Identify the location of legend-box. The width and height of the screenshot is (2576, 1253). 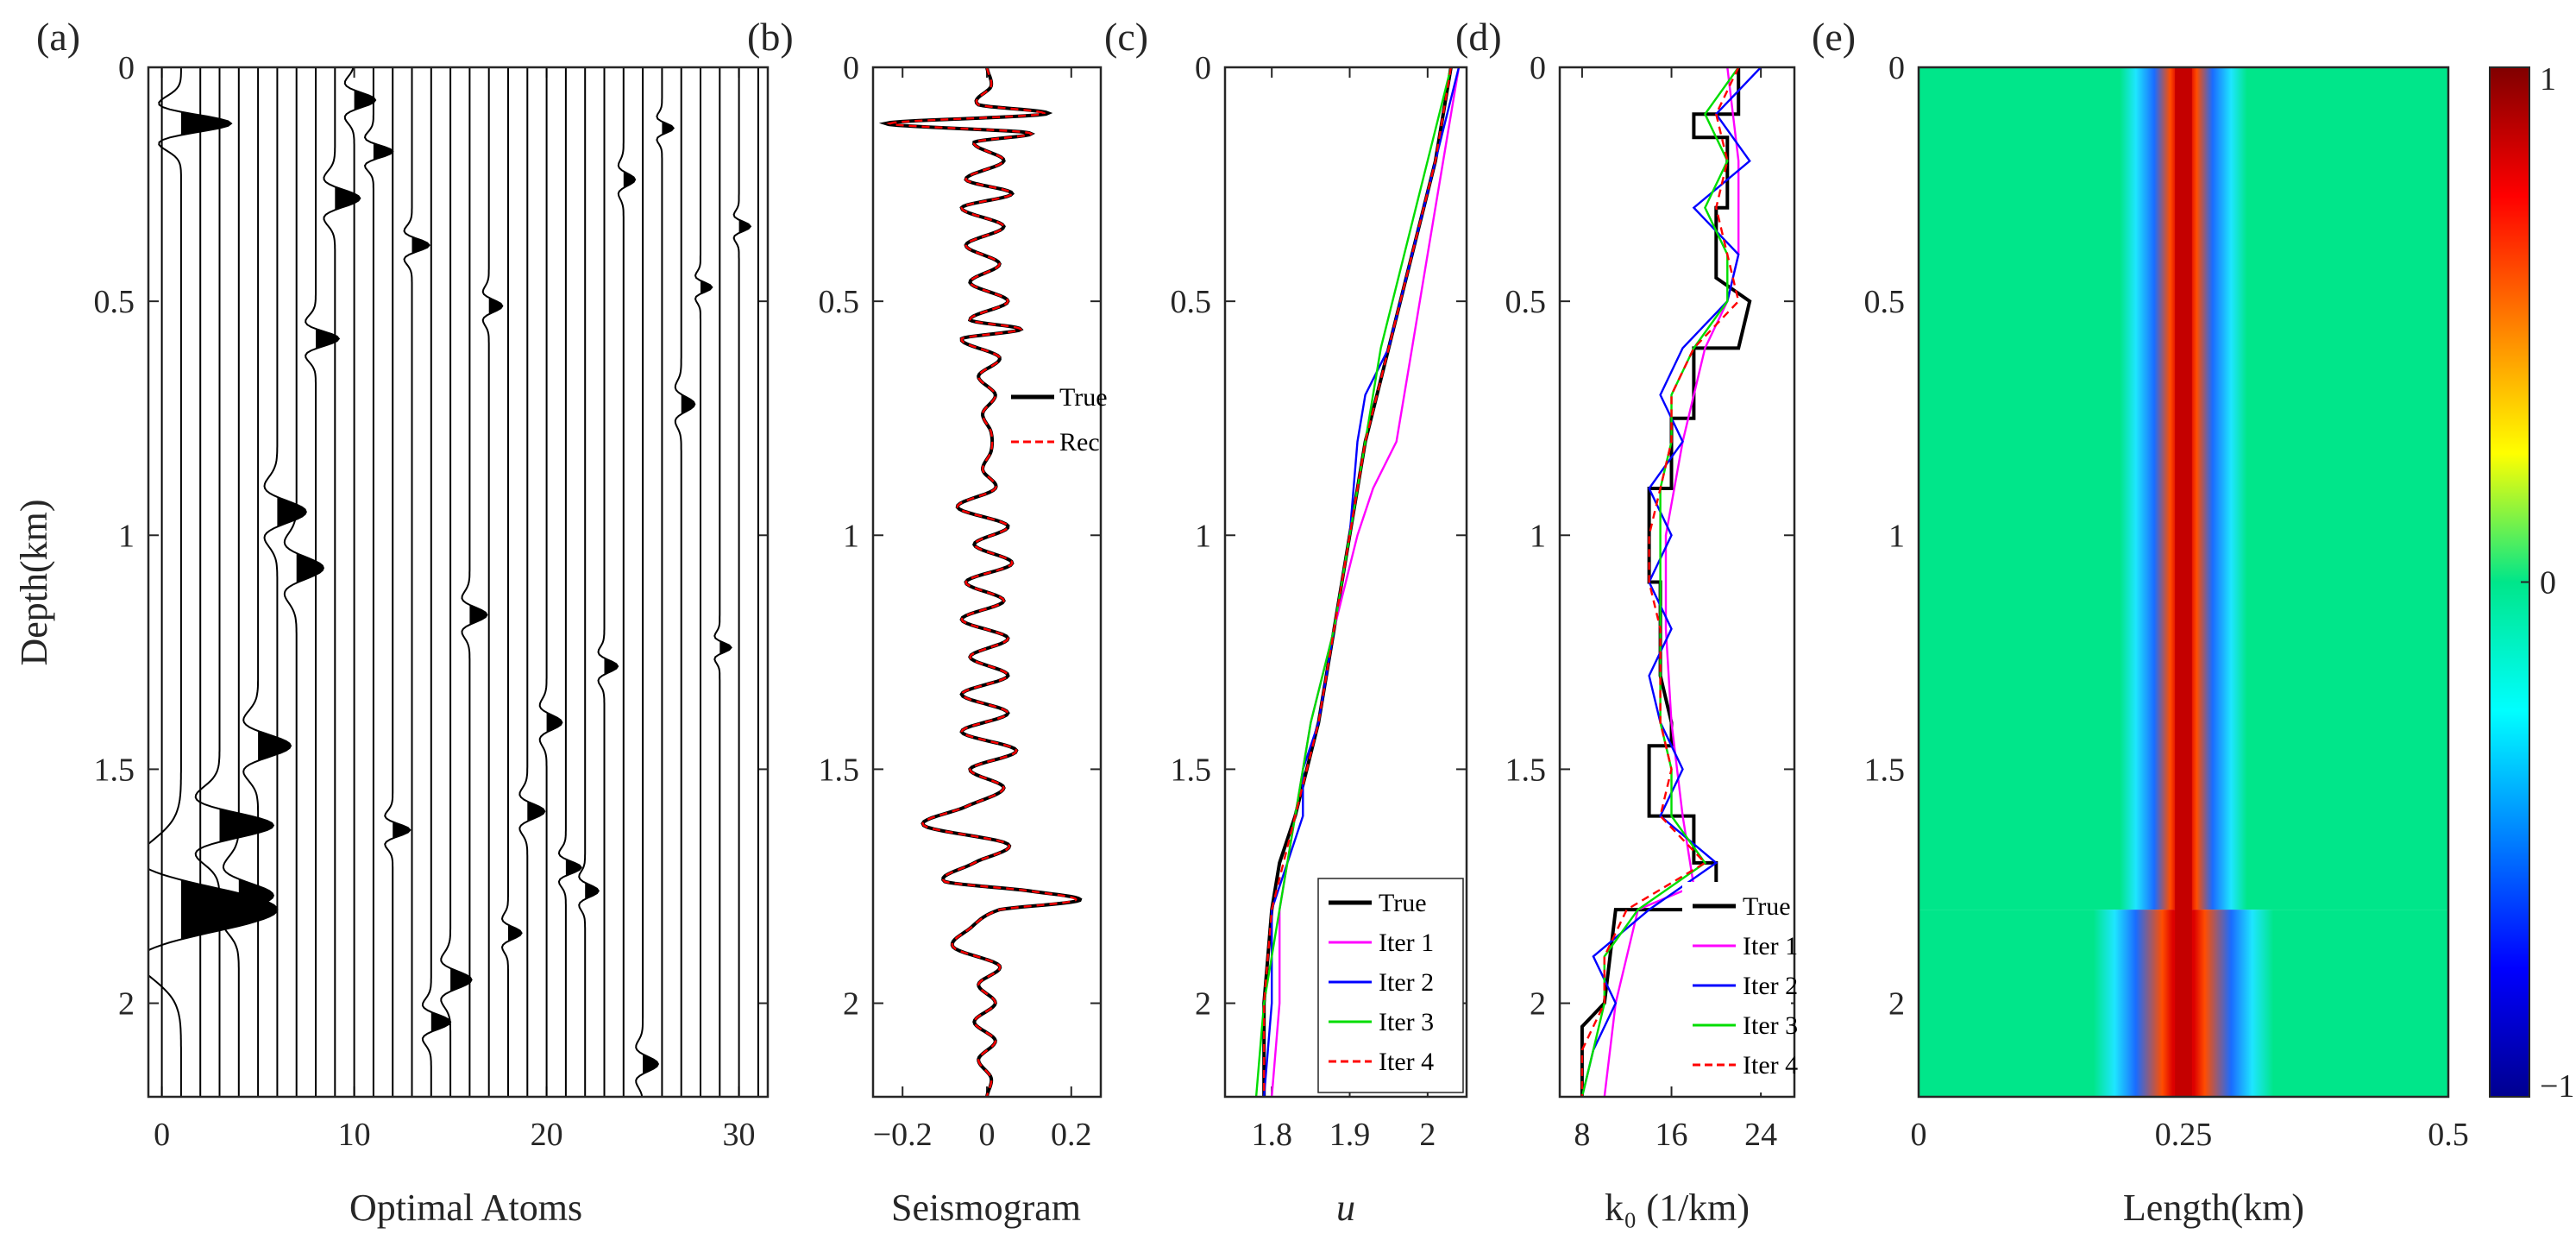
(1390, 985).